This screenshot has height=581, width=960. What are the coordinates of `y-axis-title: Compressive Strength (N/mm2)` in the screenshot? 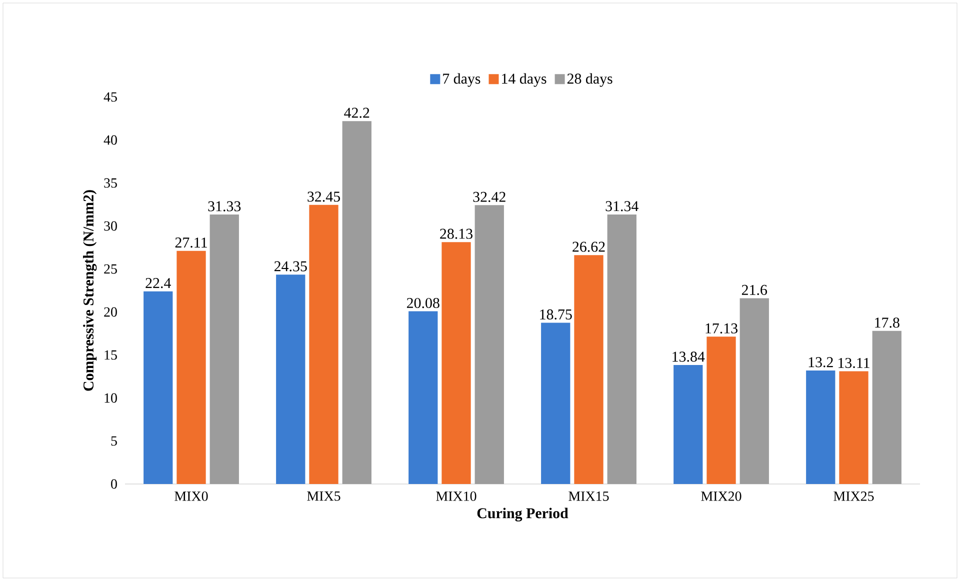 It's located at (90, 290).